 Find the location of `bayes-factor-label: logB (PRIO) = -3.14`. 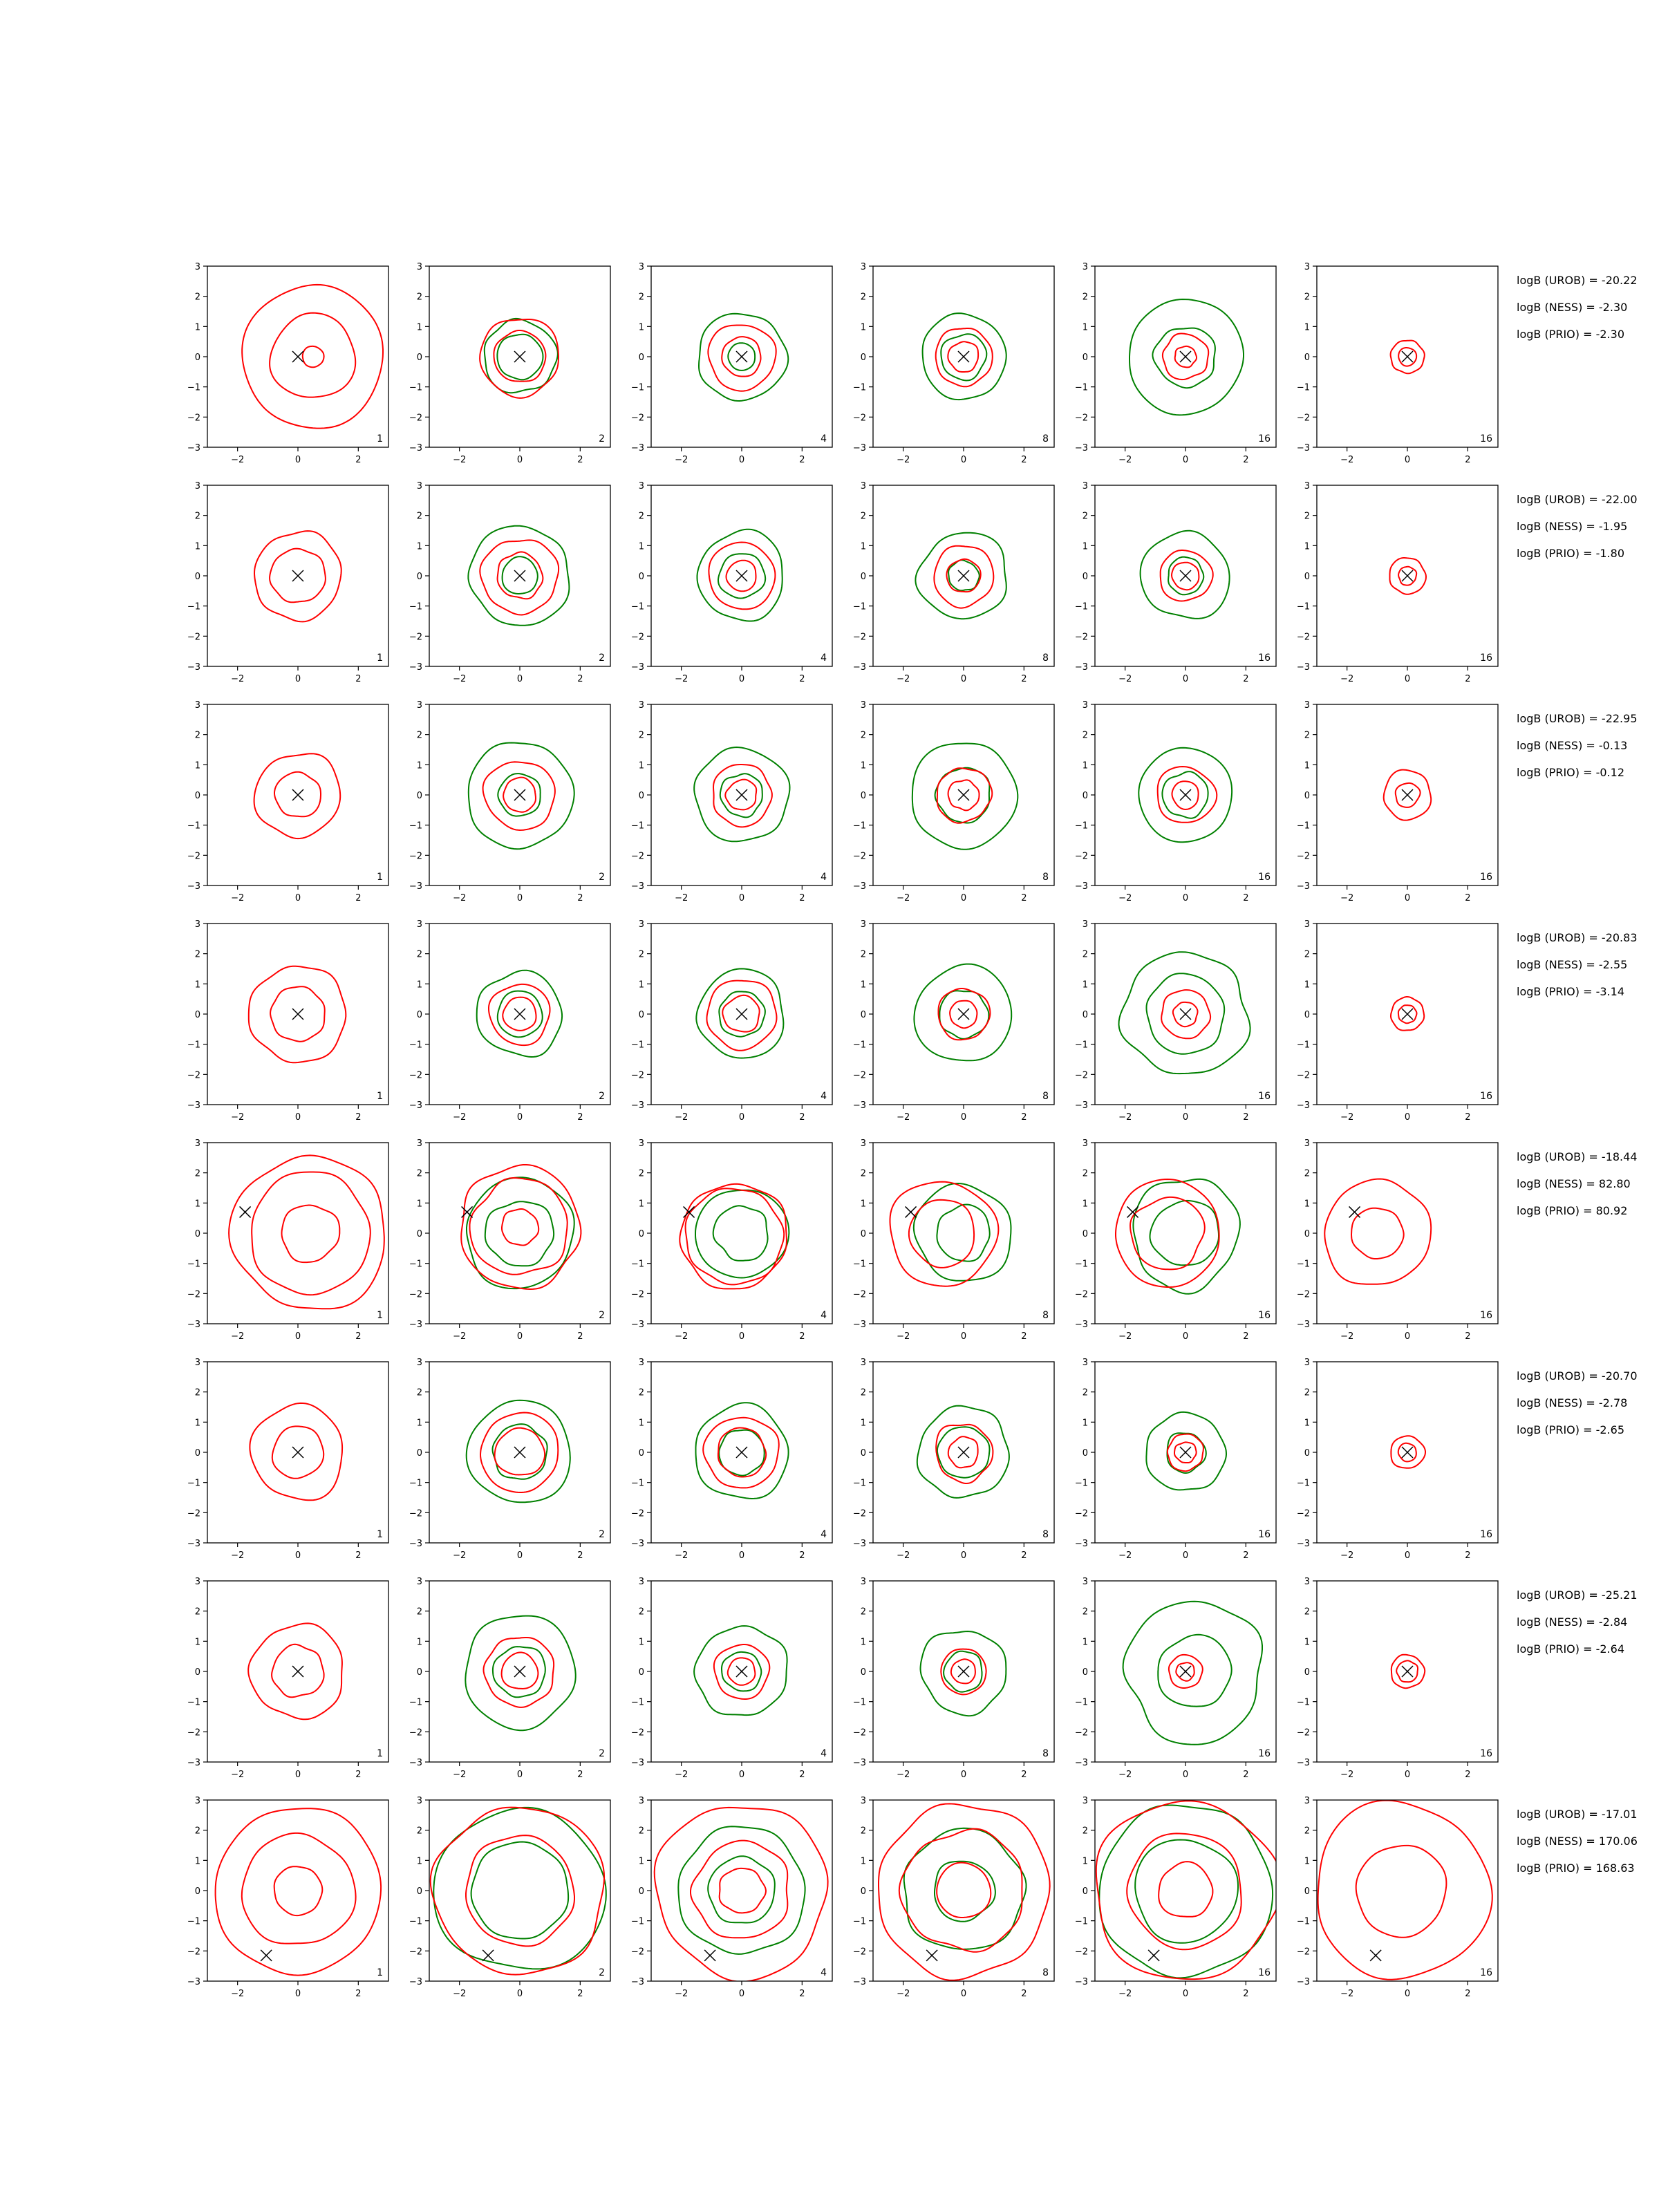

bayes-factor-label: logB (PRIO) = -3.14 is located at coordinates (1570, 992).